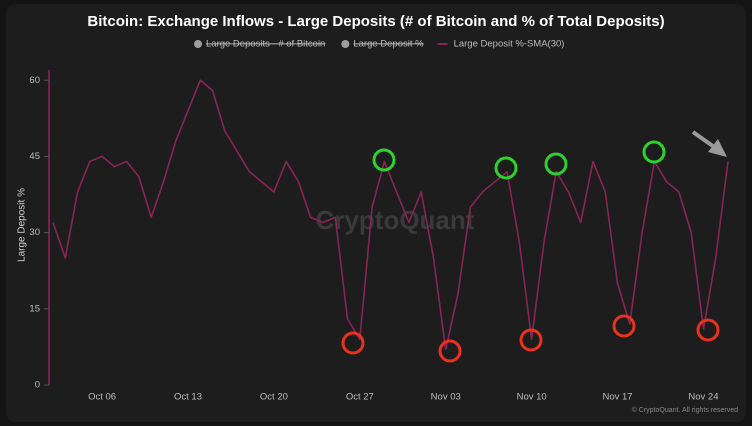 The height and width of the screenshot is (426, 752). What do you see at coordinates (395, 220) in the screenshot?
I see `watermark: CryptoQuant` at bounding box center [395, 220].